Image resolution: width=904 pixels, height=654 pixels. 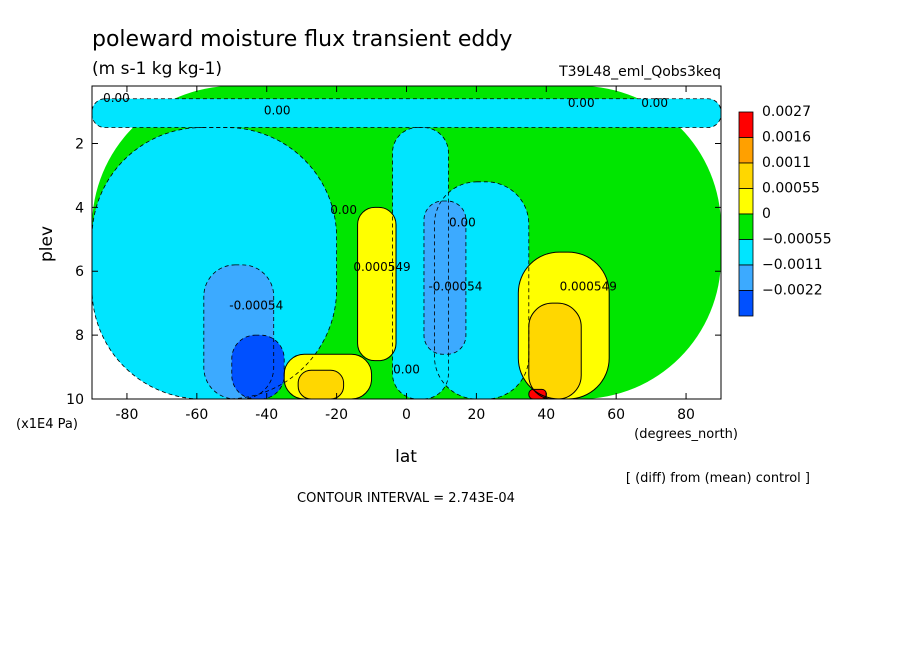 I want to click on run-label: T39L48_eml_Qobs3keq, so click(x=639, y=72).